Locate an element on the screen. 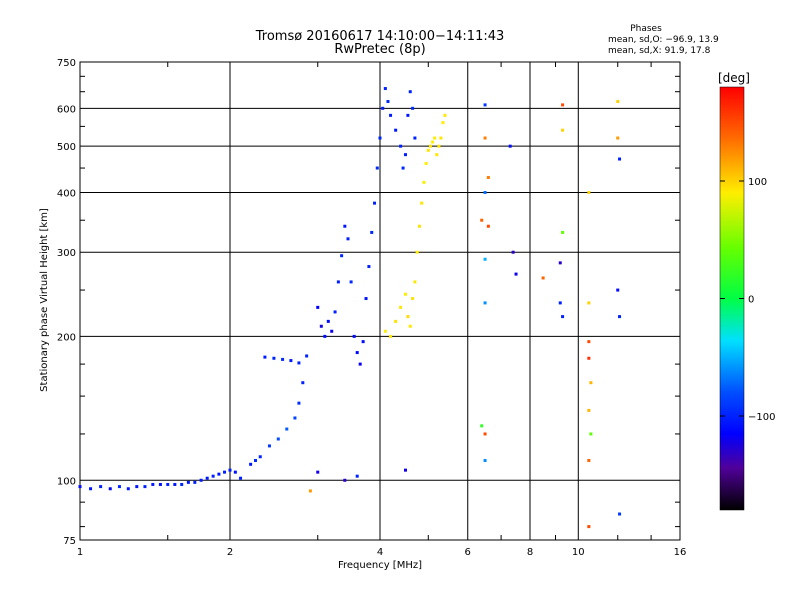 The width and height of the screenshot is (800, 600). x-tick-label: 16 is located at coordinates (680, 552).